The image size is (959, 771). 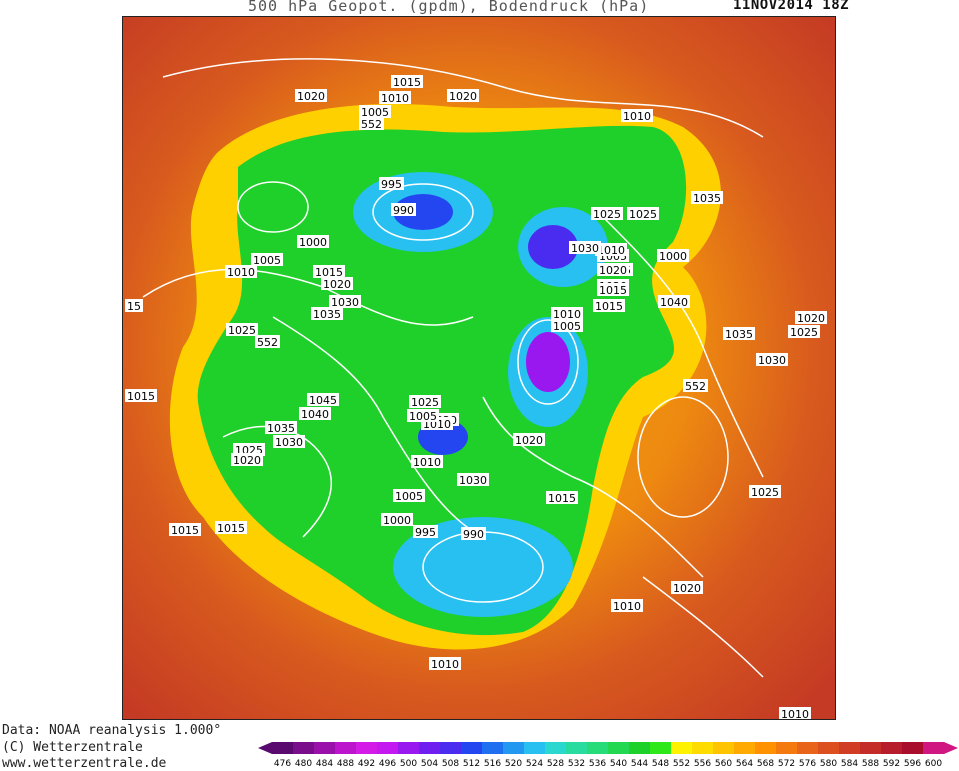 What do you see at coordinates (597, 764) in the screenshot?
I see `legend-level-label: 536` at bounding box center [597, 764].